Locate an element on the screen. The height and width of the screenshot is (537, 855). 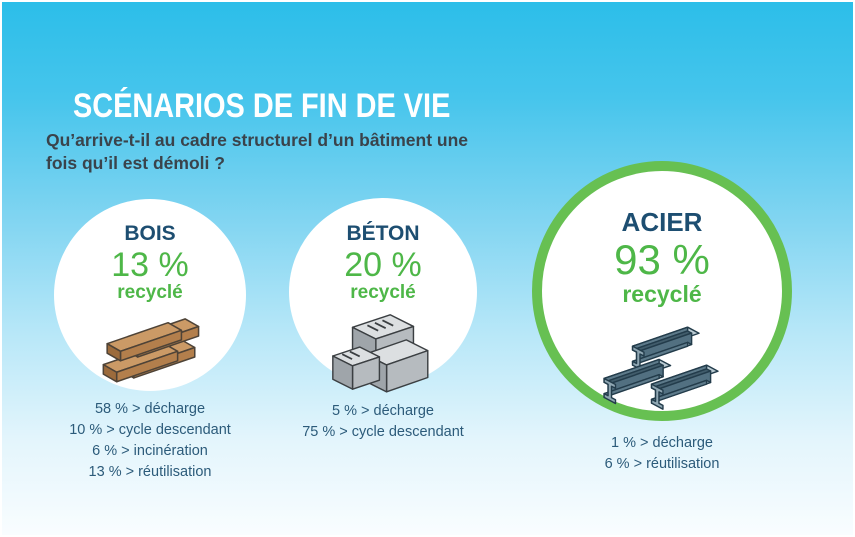
breakdown-line: 10 % > cycle descendant is located at coordinates (150, 430).